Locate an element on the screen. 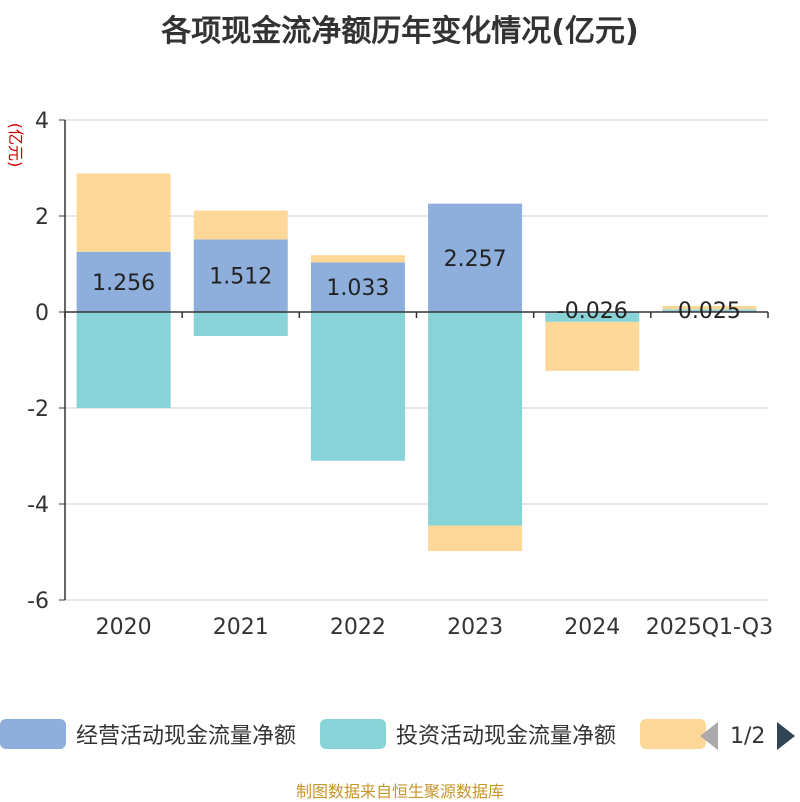  data-label-2020: 1.256 is located at coordinates (123, 283).